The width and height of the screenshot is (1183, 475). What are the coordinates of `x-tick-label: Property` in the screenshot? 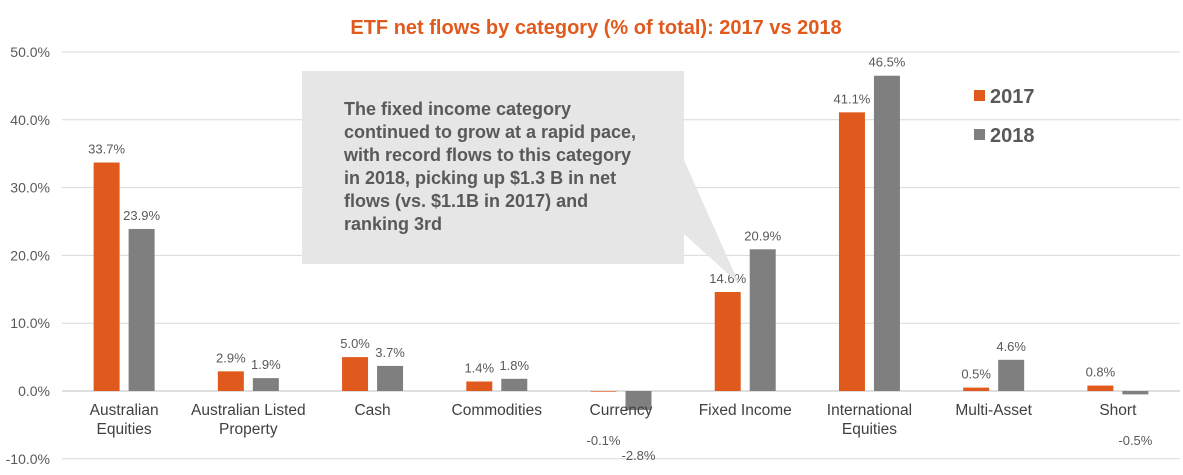 It's located at (248, 429).